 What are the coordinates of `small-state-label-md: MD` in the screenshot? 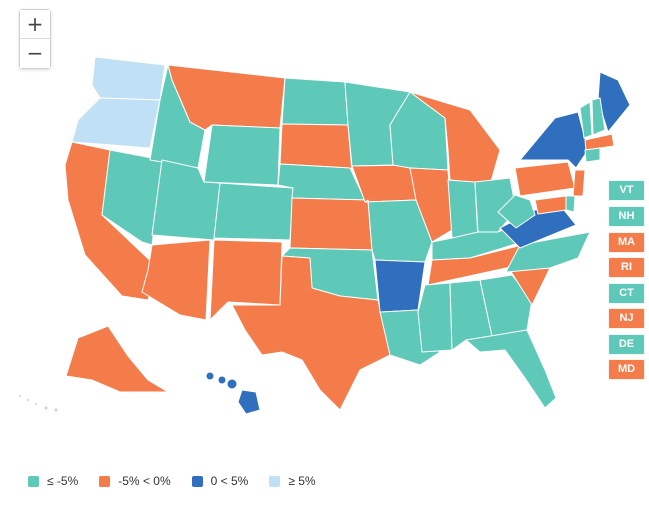 It's located at (626, 369).